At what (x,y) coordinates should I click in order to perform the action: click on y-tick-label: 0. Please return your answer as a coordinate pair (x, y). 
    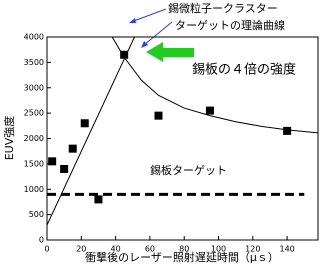
    Looking at the image, I should click on (41, 240).